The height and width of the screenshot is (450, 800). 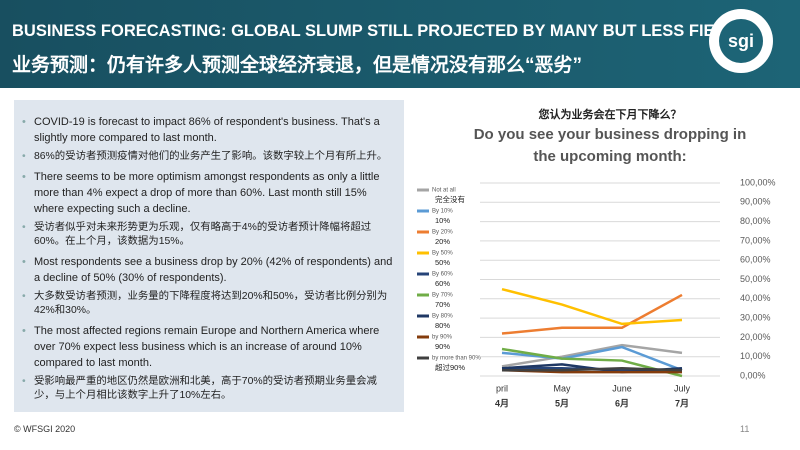 I want to click on legend-label: by more than 90%, so click(x=456, y=359).